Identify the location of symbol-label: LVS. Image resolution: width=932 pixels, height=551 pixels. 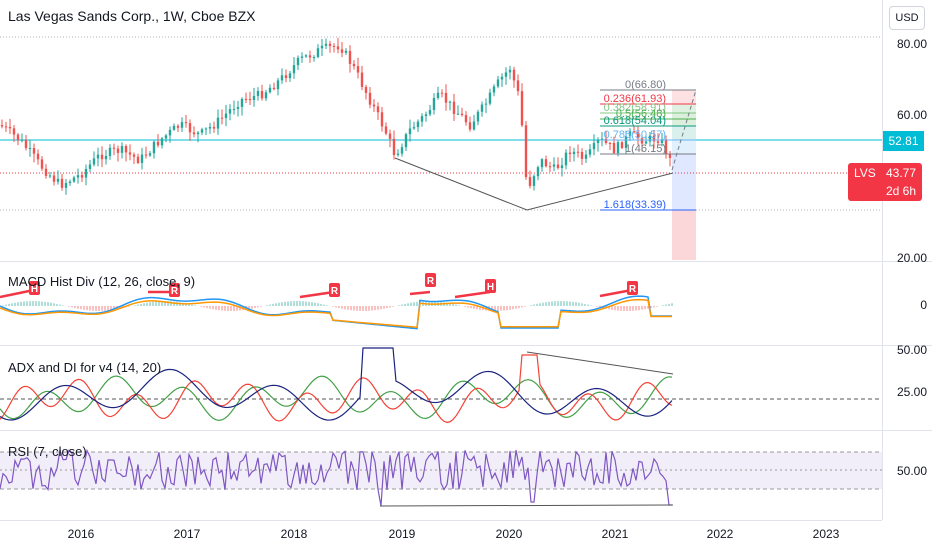
(865, 173).